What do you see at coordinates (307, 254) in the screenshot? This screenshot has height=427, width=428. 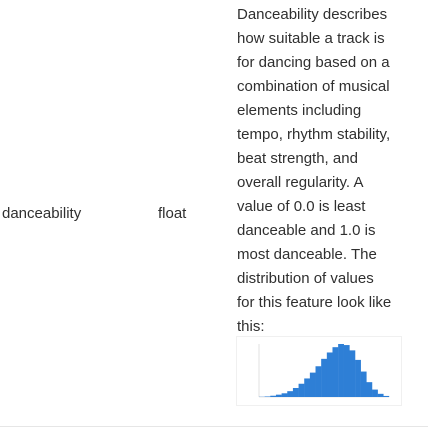 I see `description-line: most danceable. The` at bounding box center [307, 254].